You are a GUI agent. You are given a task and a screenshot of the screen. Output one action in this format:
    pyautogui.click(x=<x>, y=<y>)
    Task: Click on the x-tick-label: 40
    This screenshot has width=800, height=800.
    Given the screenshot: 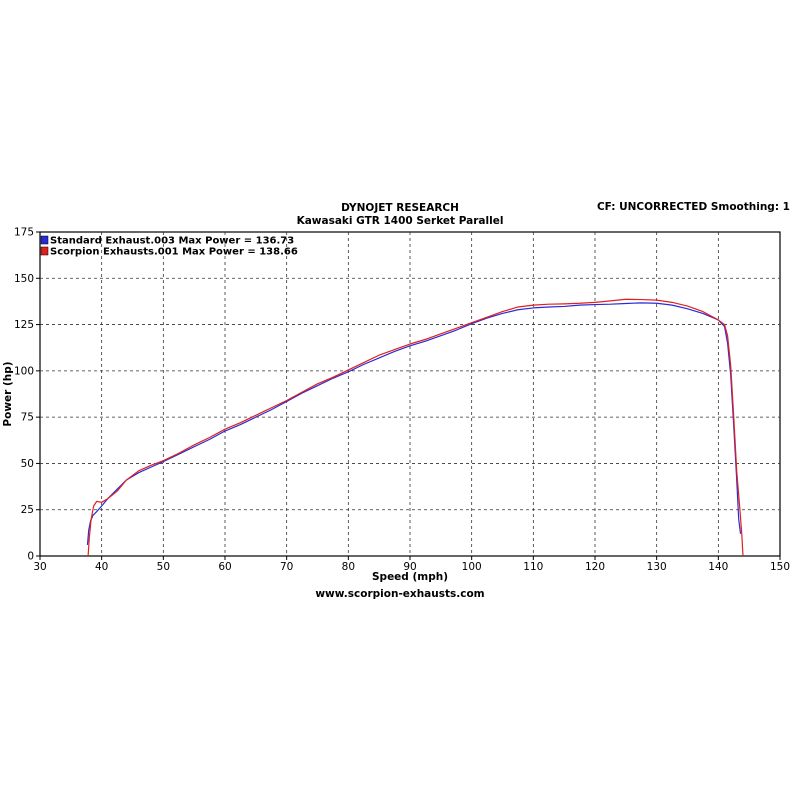 What is the action you would take?
    pyautogui.click(x=101, y=567)
    